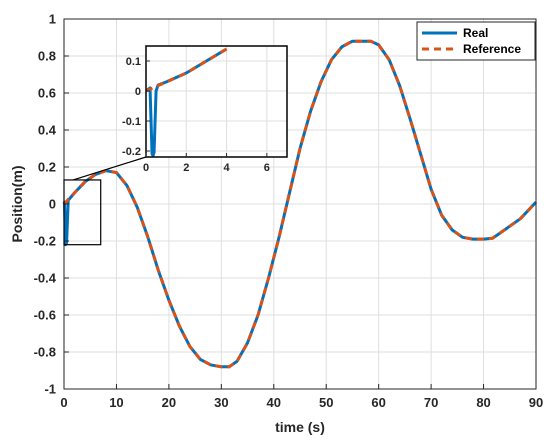 The height and width of the screenshot is (445, 550). What do you see at coordinates (50, 389) in the screenshot?
I see `y-tick-label: -1` at bounding box center [50, 389].